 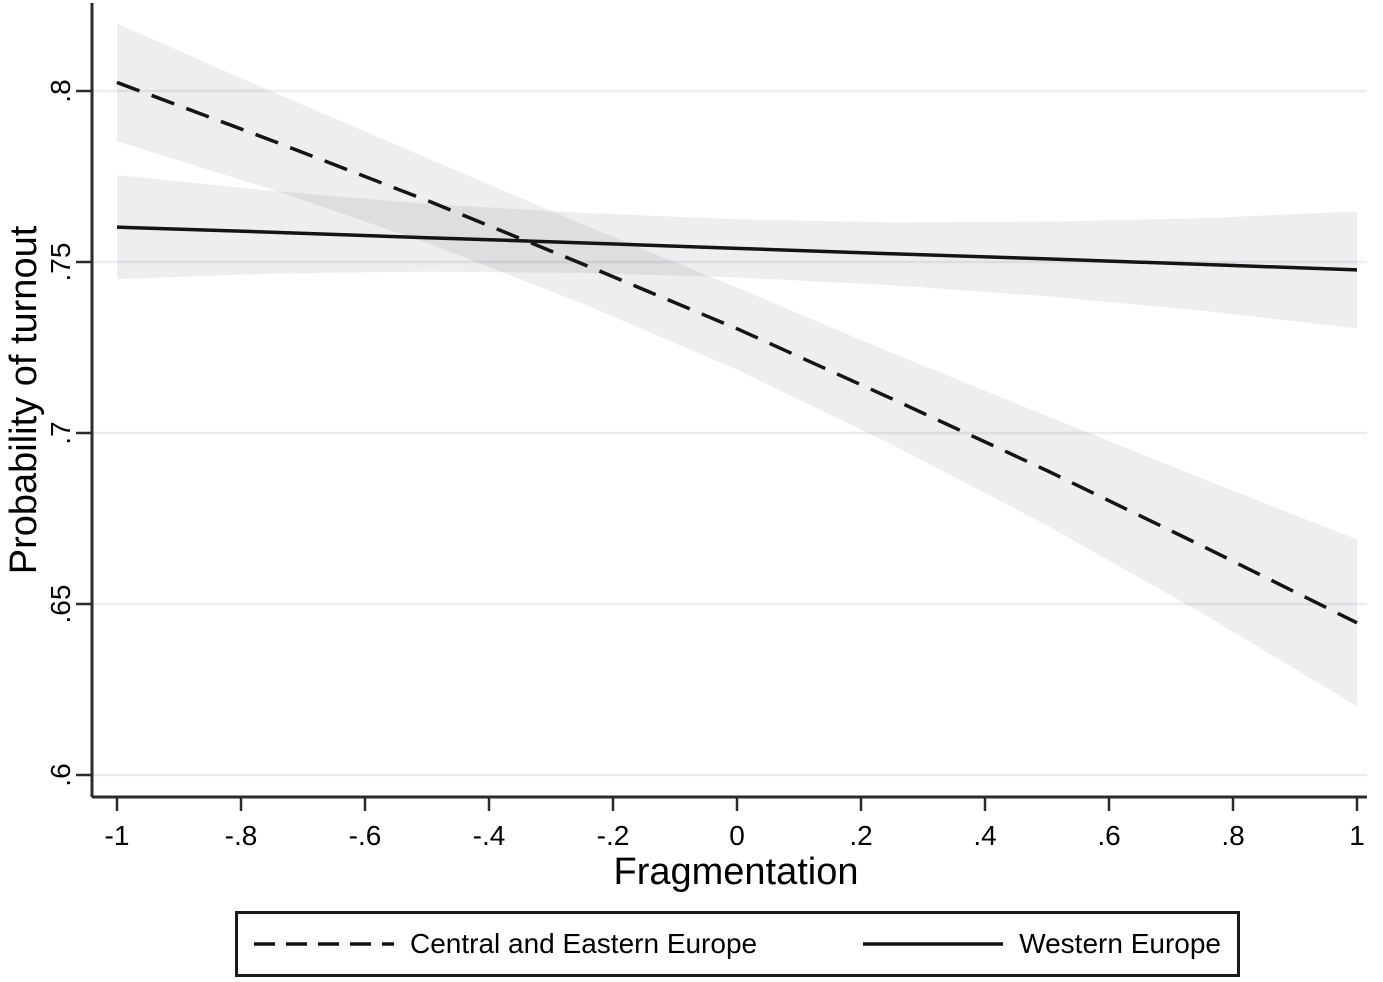 What do you see at coordinates (860, 835) in the screenshot?
I see `x-tick-label: .2` at bounding box center [860, 835].